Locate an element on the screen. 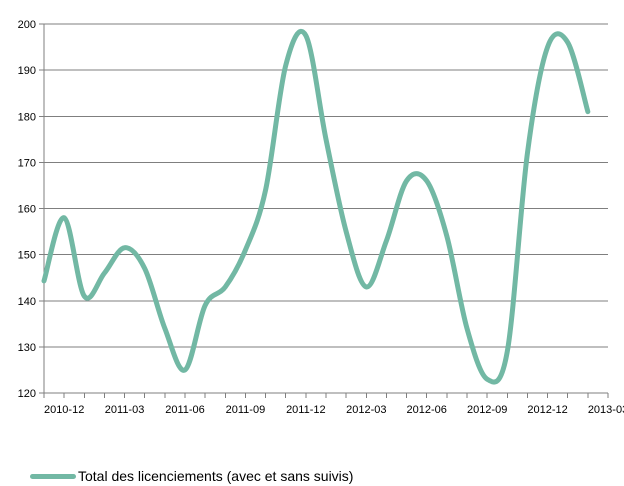  y-tick-label: 140 is located at coordinates (27, 302).